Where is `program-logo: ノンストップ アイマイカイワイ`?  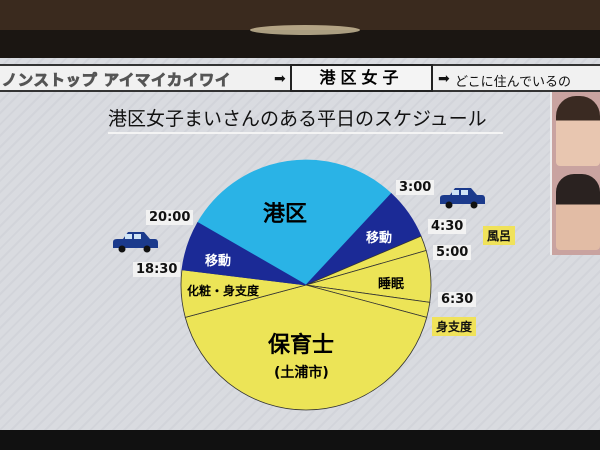
program-logo: ノンストップ アイマイカイワイ is located at coordinates (117, 80).